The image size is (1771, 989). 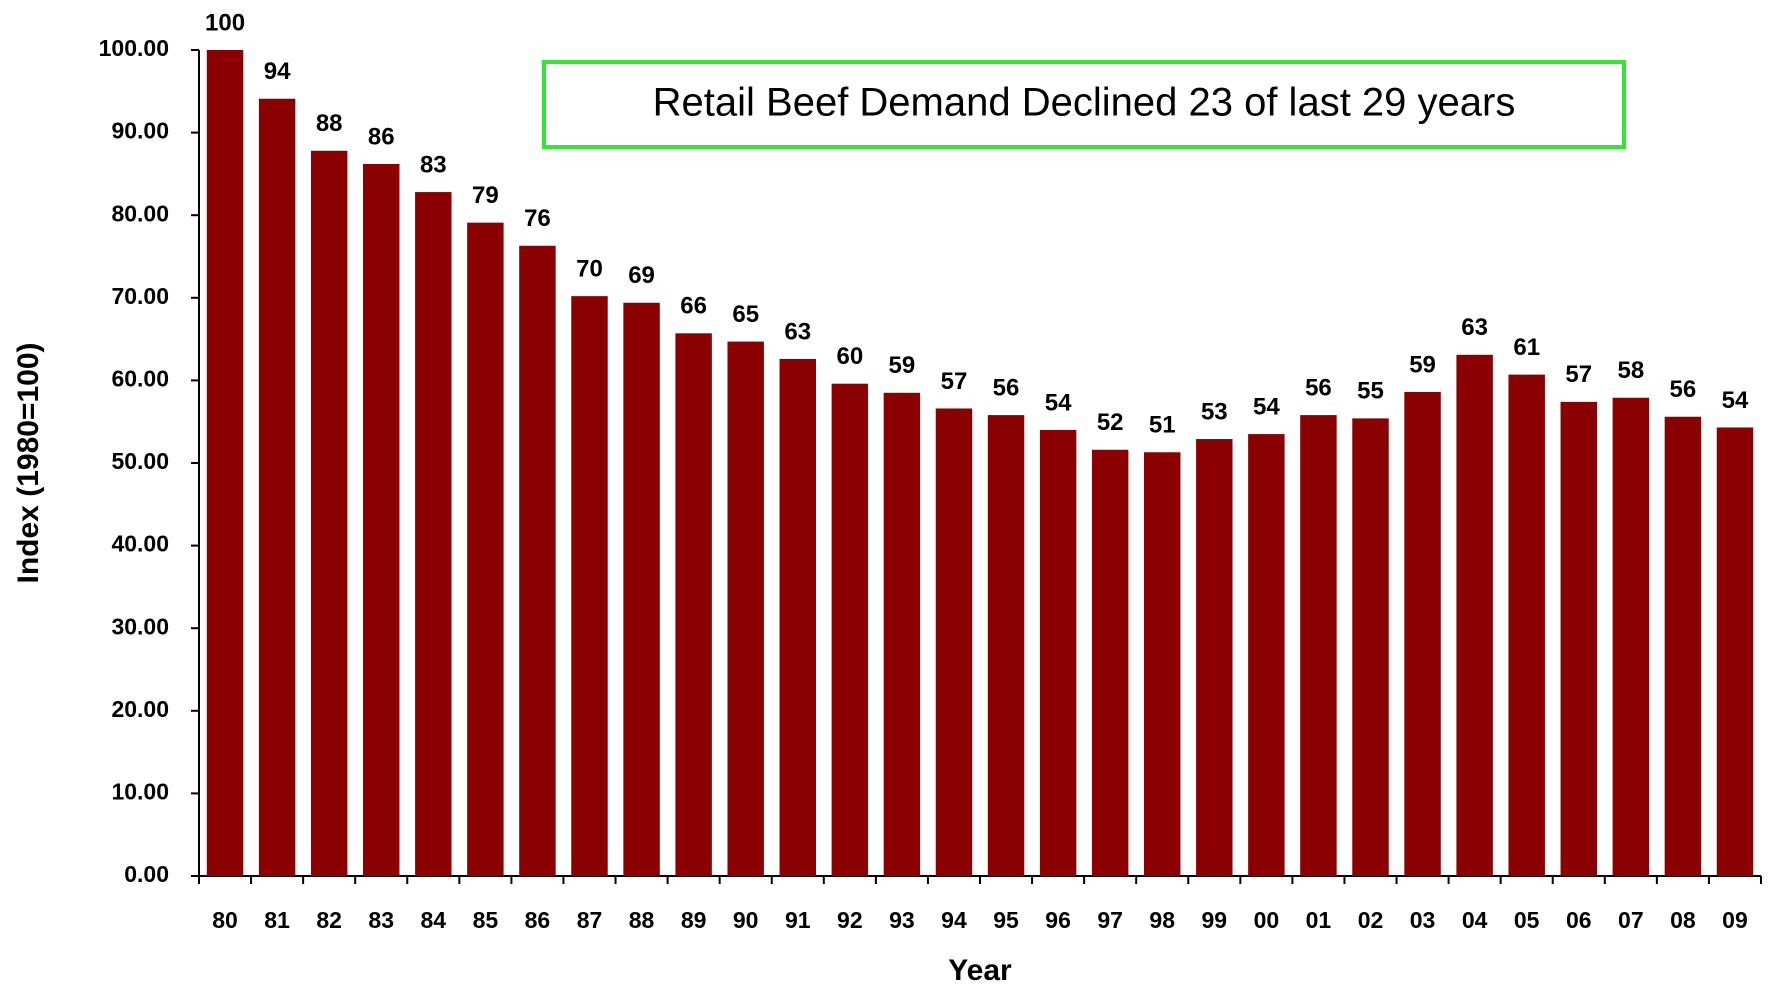 I want to click on data-label: 76, so click(x=537, y=218).